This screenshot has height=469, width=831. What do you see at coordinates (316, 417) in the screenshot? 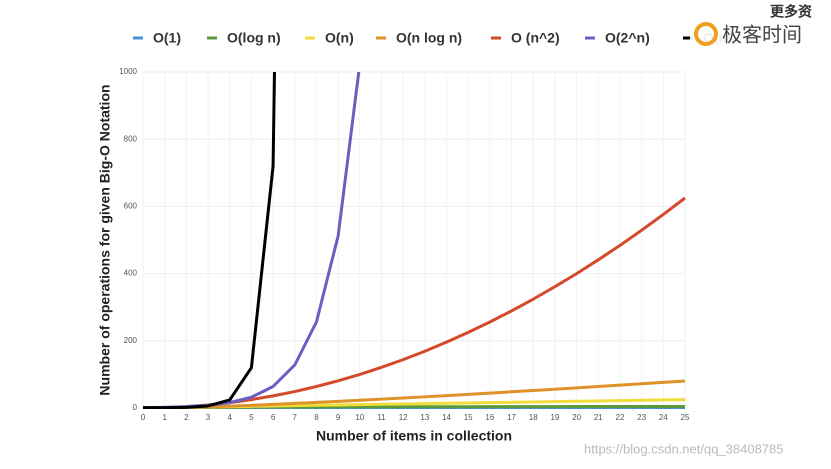
I see `x-tick-label: 8` at bounding box center [316, 417].